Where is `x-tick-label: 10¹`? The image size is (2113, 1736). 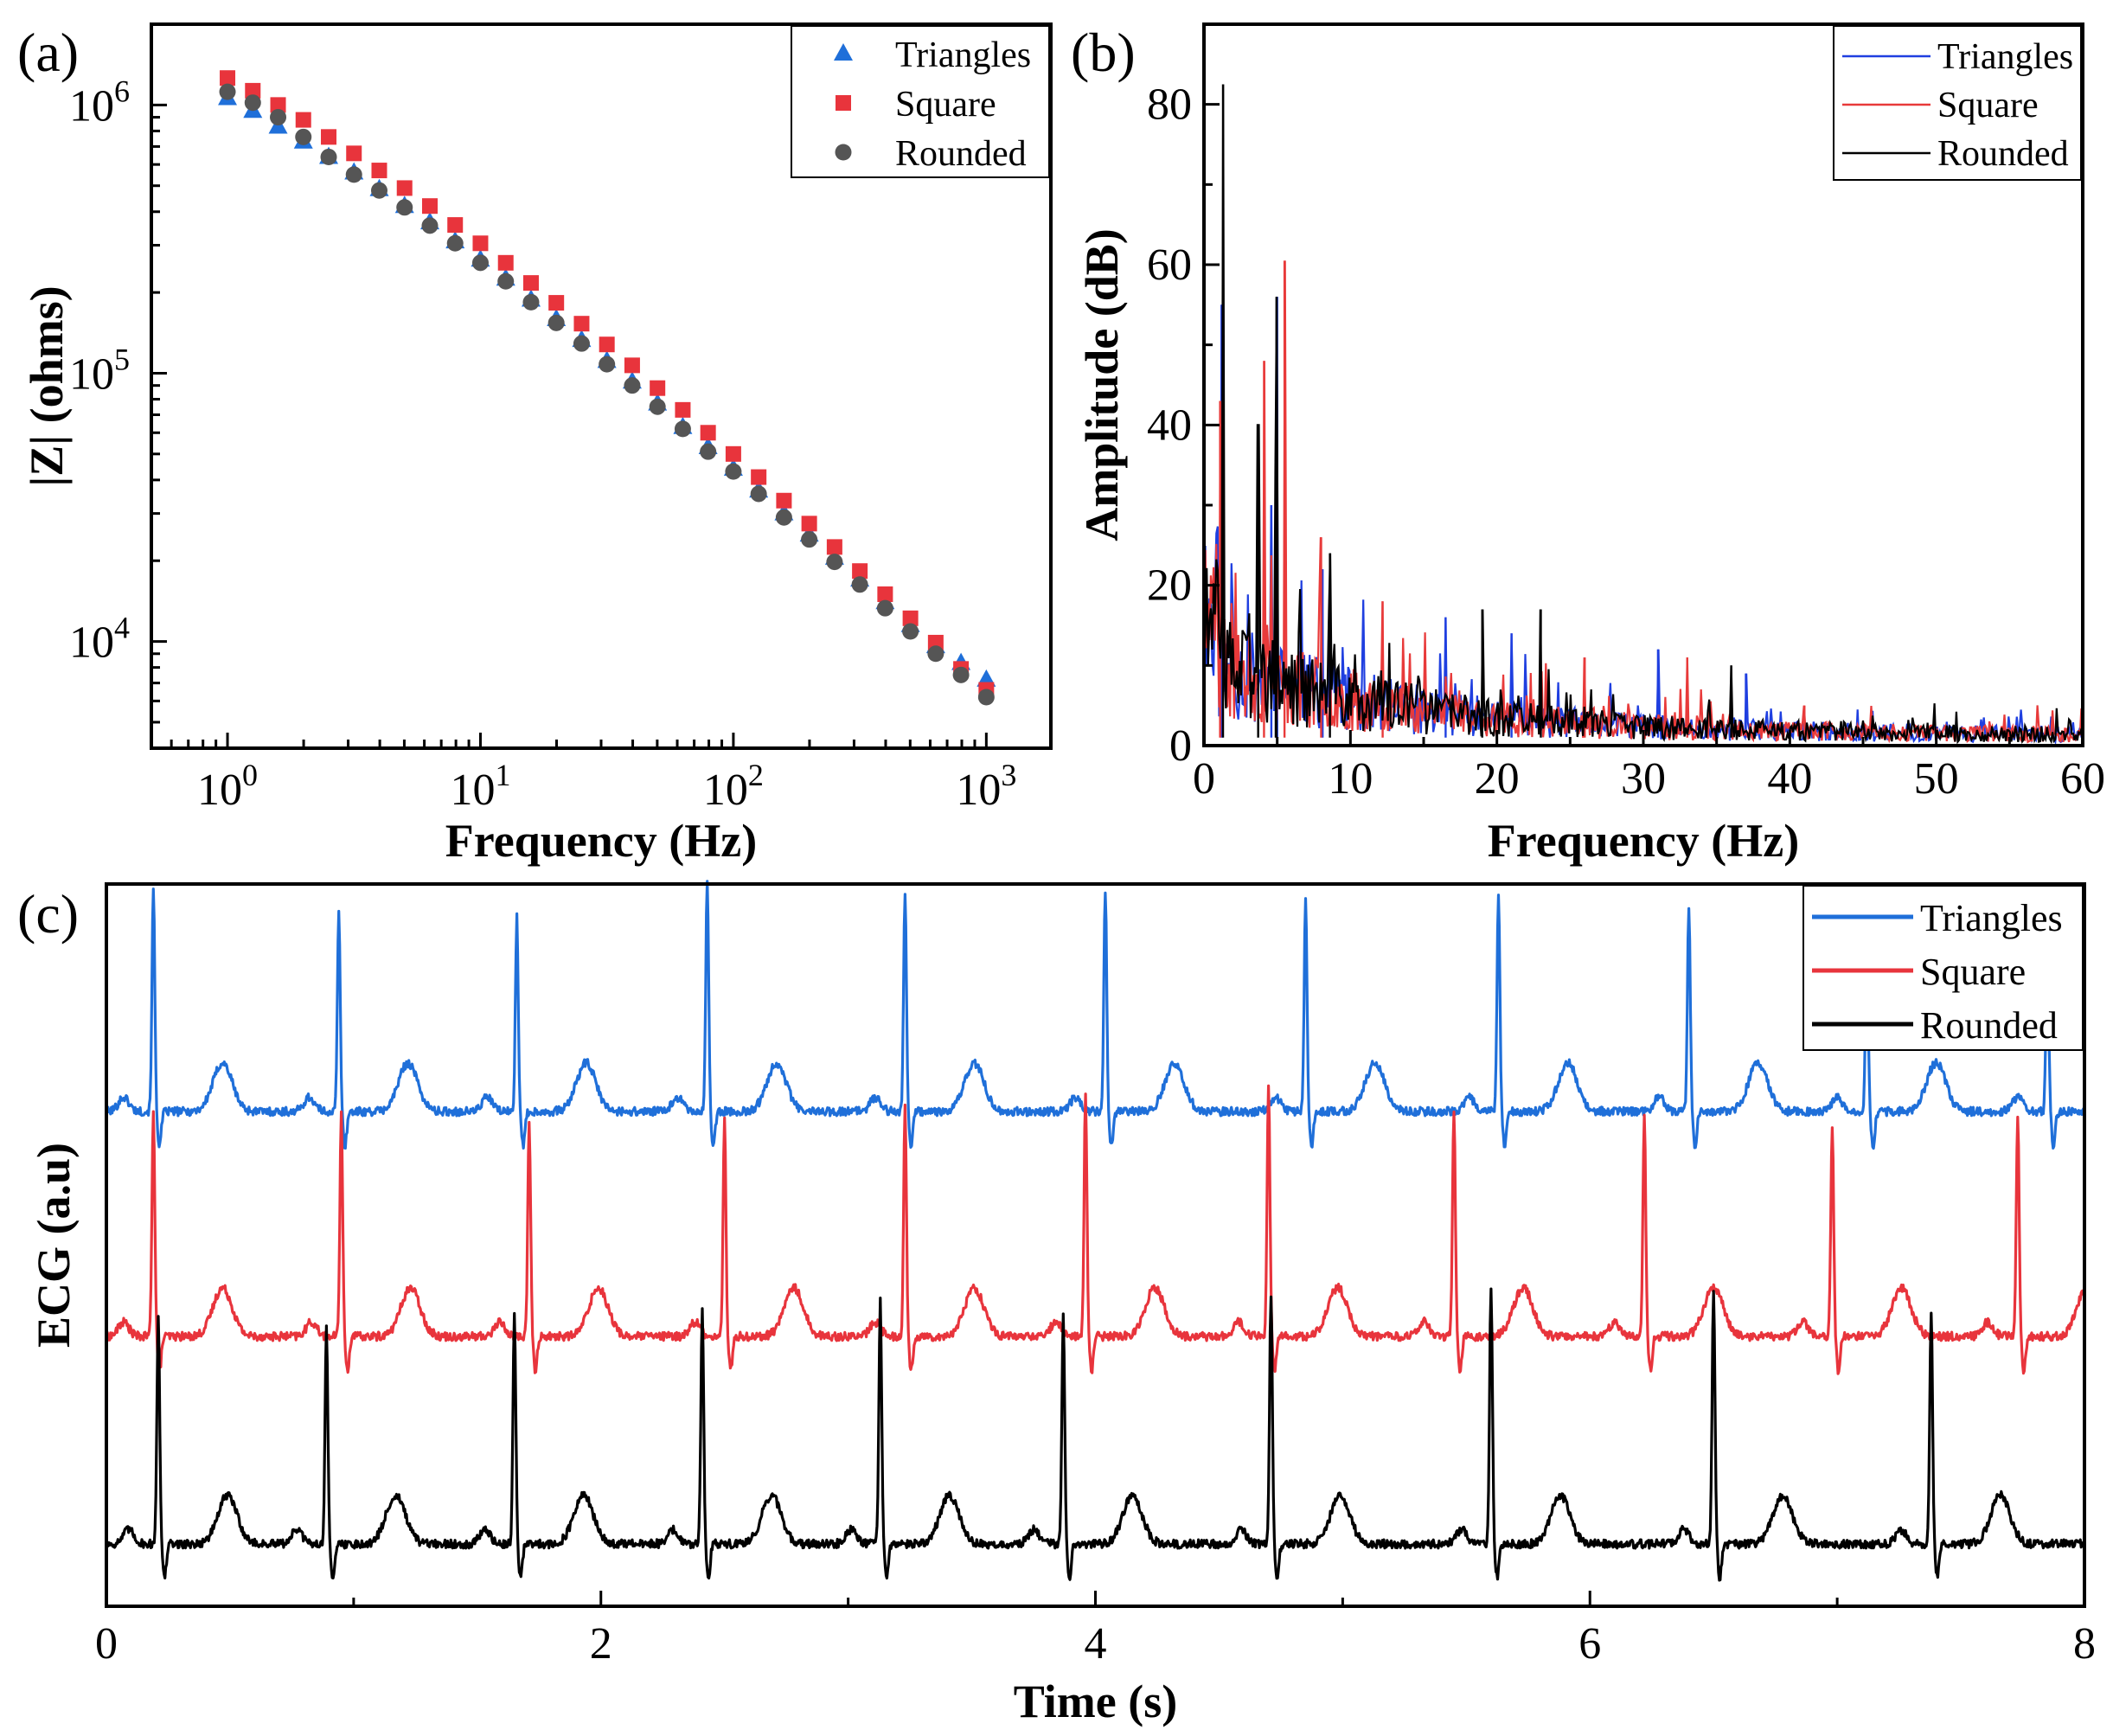
x-tick-label: 10¹ is located at coordinates (480, 786).